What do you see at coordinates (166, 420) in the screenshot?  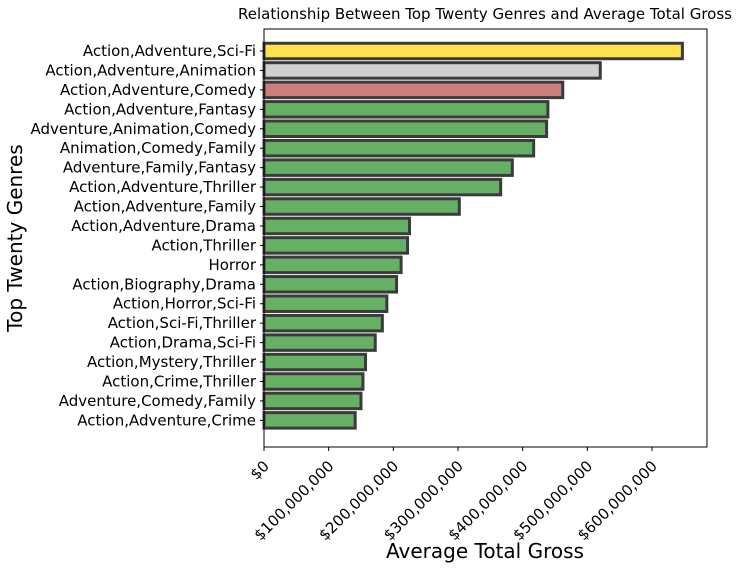 I see `category-label: Action,Adventure,Crime` at bounding box center [166, 420].